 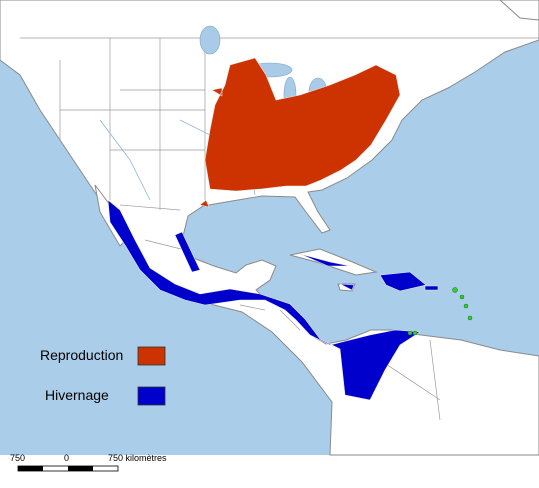 What do you see at coordinates (66, 458) in the screenshot?
I see `scale-label: 0` at bounding box center [66, 458].